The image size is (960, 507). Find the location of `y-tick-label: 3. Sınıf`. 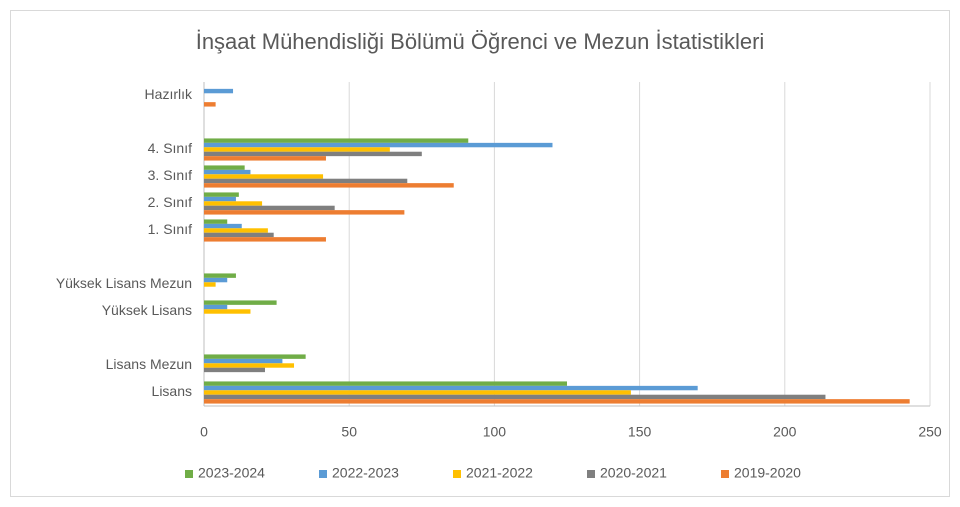

y-tick-label: 3. Sınıf is located at coordinates (170, 175).